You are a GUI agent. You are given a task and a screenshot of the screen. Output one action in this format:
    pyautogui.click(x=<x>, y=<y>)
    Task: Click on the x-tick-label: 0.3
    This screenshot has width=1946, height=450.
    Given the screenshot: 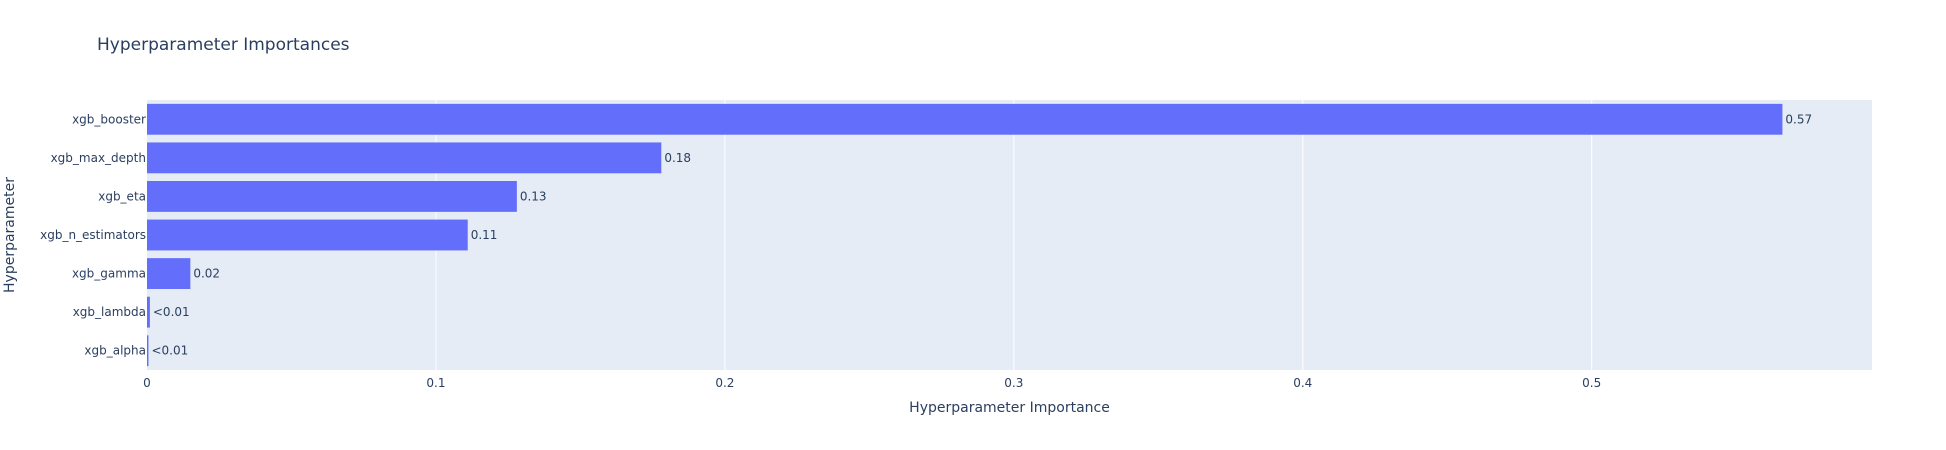 What is the action you would take?
    pyautogui.click(x=1013, y=383)
    